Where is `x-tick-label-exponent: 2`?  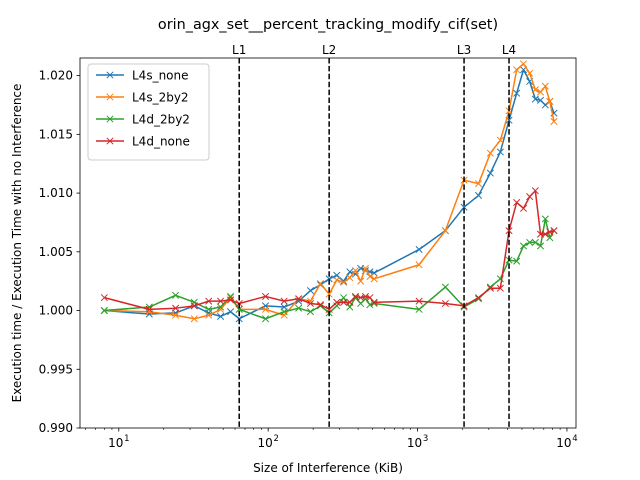
x-tick-label-exponent: 2 is located at coordinates (275, 439).